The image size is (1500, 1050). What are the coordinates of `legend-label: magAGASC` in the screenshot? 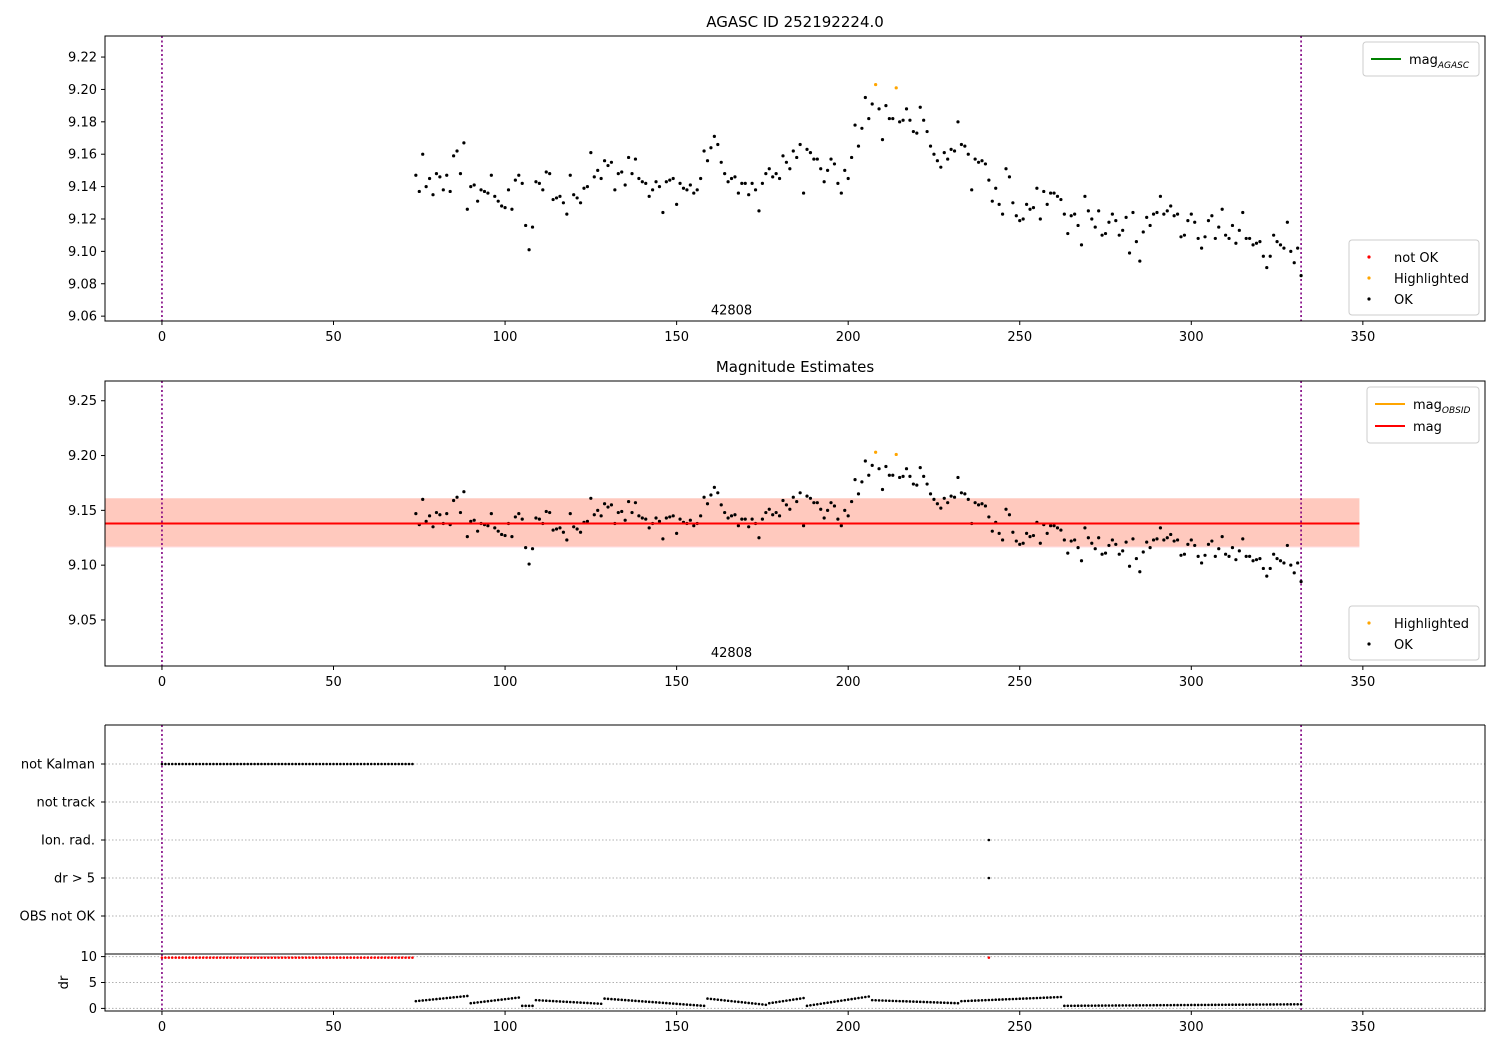 It's located at (1439, 62).